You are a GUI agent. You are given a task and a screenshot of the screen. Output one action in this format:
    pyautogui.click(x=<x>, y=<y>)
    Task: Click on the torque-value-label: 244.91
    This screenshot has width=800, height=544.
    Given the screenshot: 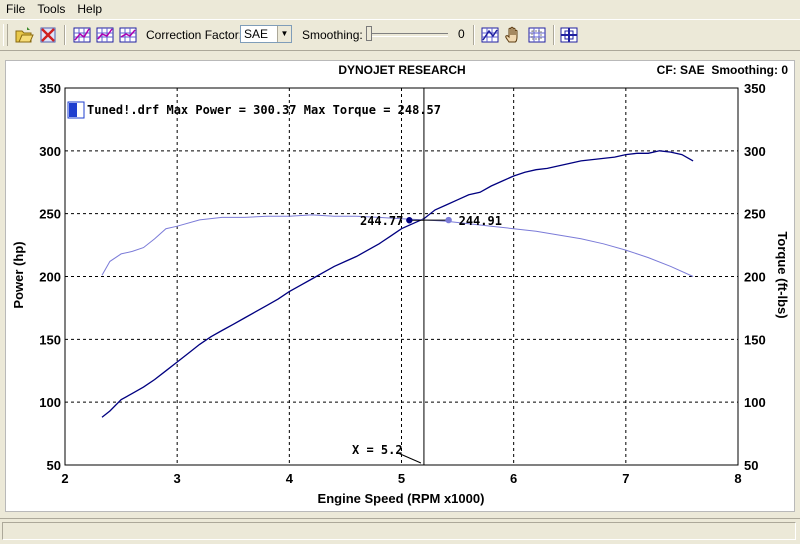 What is the action you would take?
    pyautogui.click(x=480, y=221)
    